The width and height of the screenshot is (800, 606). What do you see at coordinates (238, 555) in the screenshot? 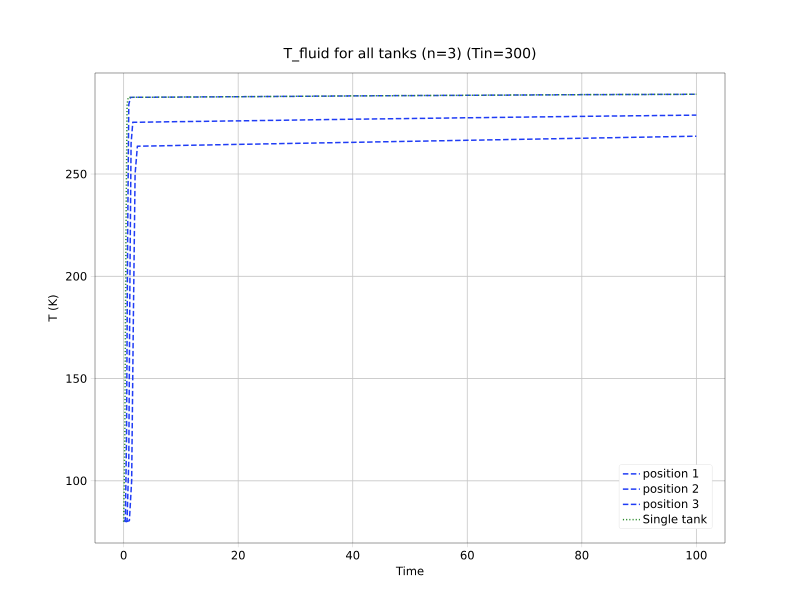
I see `x-tick-label: 20` at bounding box center [238, 555].